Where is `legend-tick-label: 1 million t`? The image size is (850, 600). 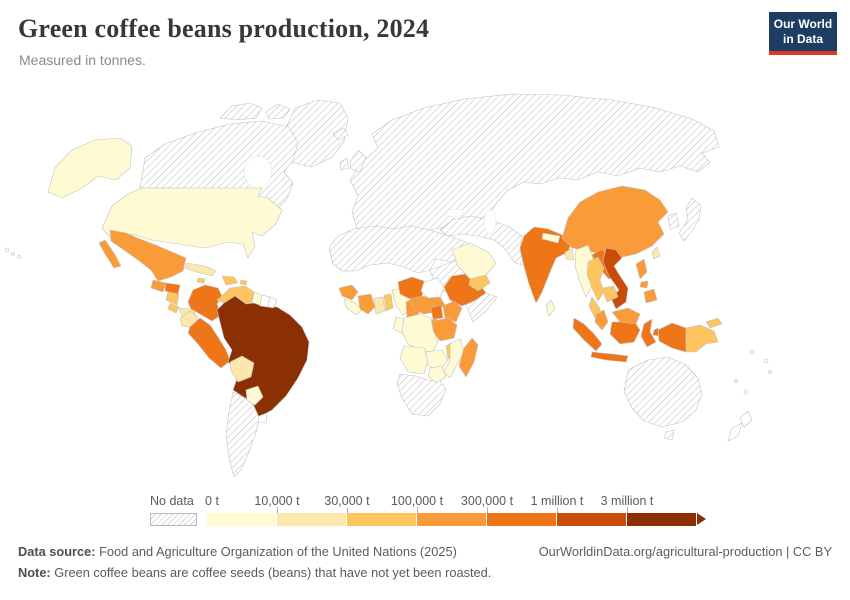 legend-tick-label: 1 million t is located at coordinates (557, 501).